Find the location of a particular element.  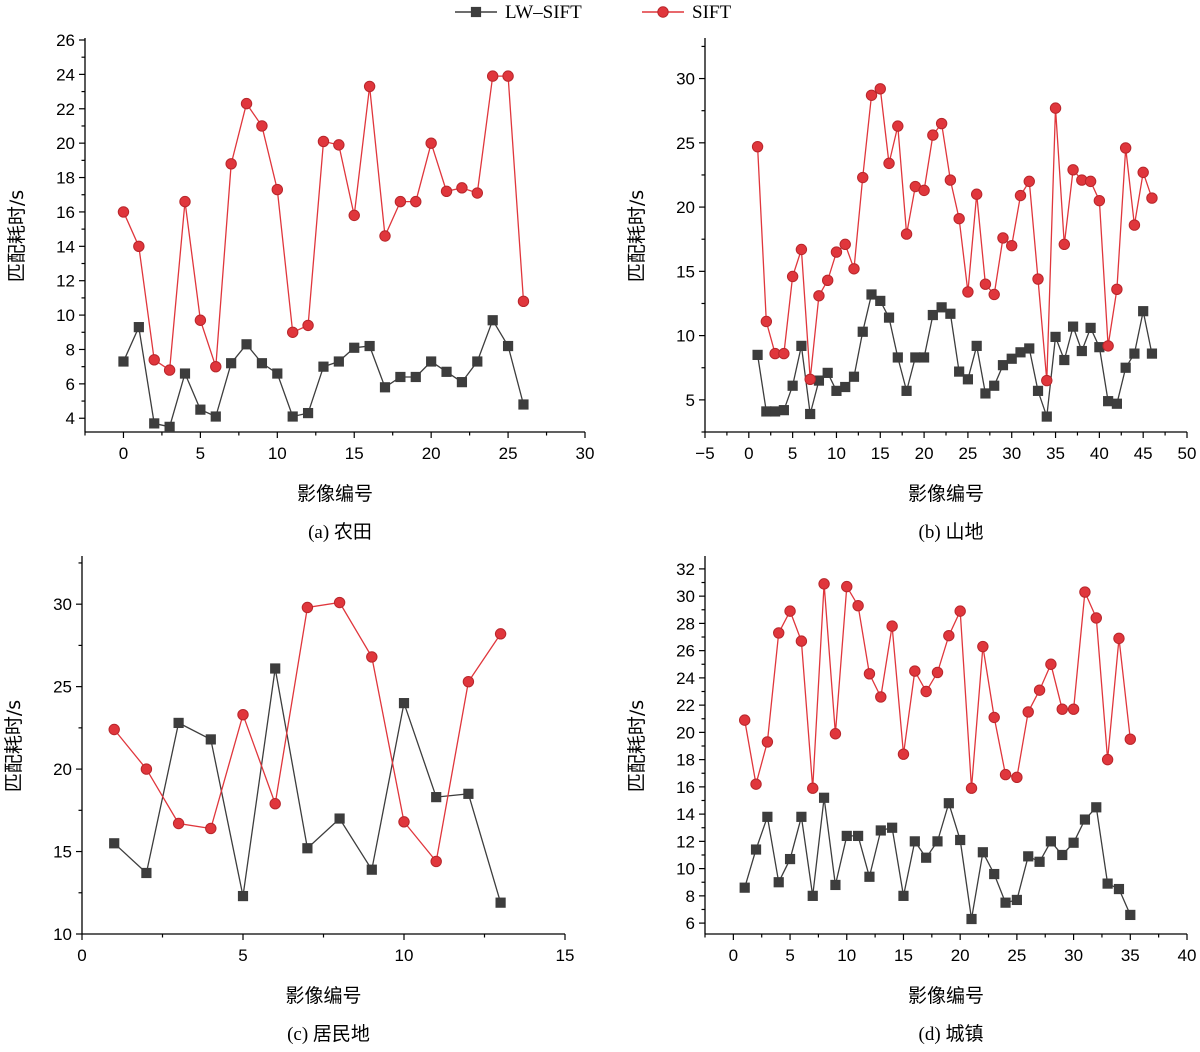

x-tick-label: 20 is located at coordinates (431, 453).